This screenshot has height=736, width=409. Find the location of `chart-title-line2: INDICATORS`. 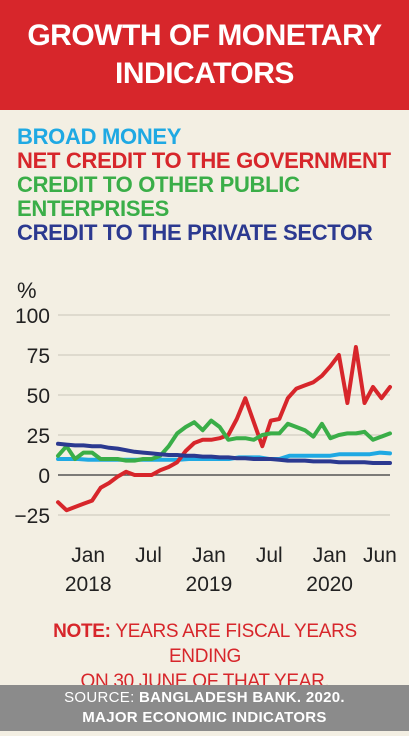

chart-title-line2: INDICATORS is located at coordinates (204, 73).